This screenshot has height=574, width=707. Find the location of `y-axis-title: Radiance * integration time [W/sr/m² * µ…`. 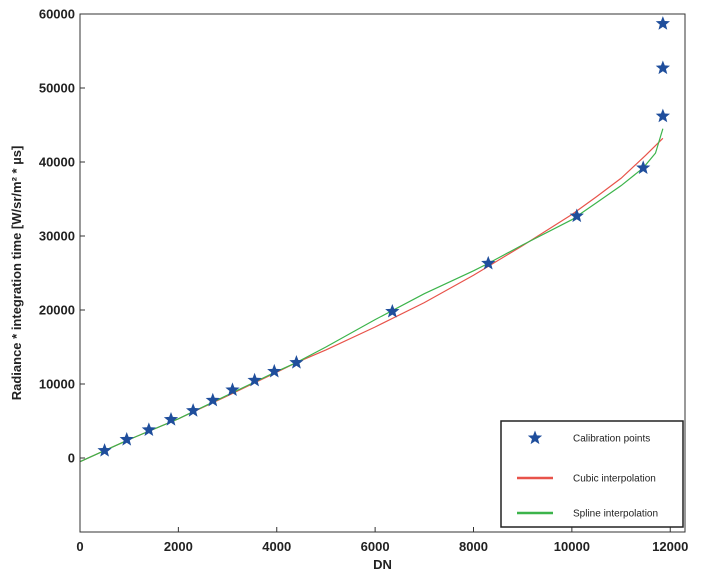

y-axis-title: Radiance * integration time [W/sr/m² * µ… is located at coordinates (16, 273).